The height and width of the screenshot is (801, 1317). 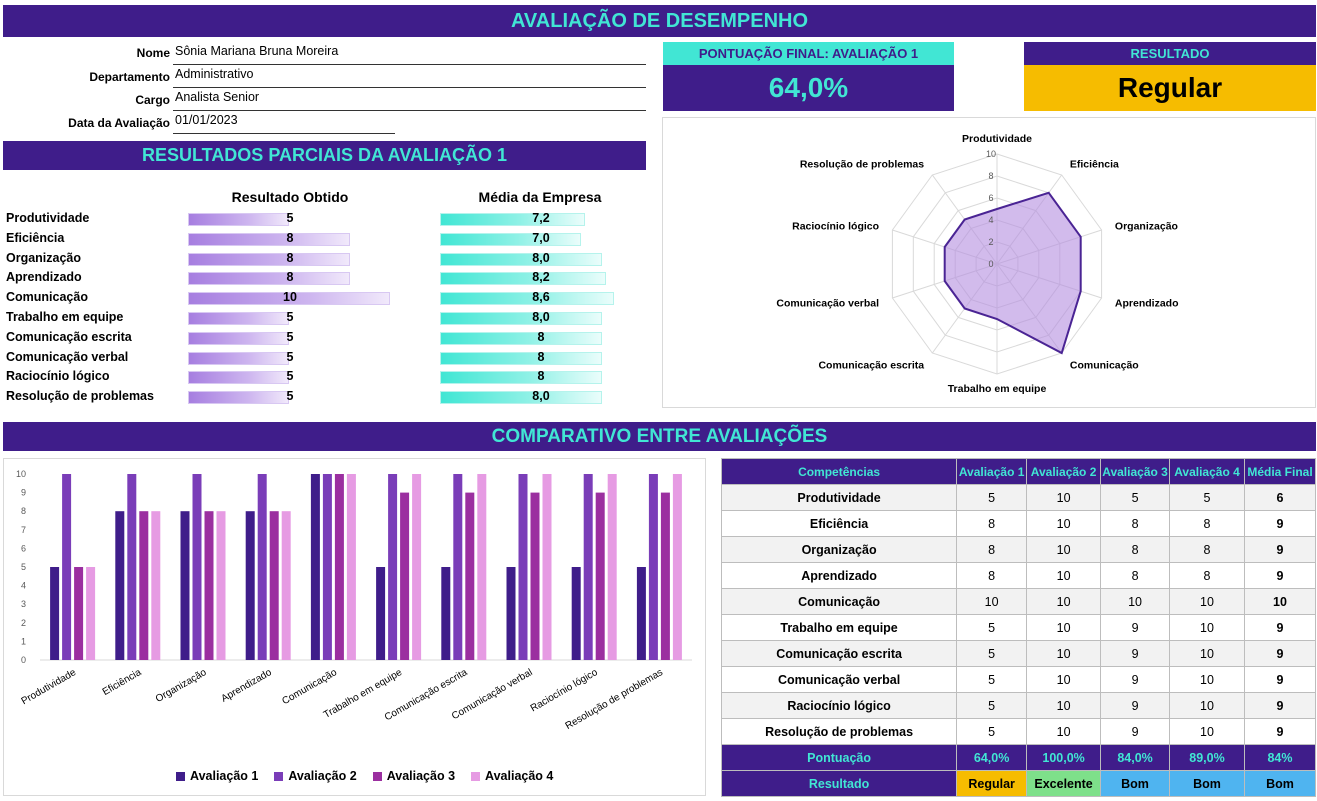 I want to click on company-value-trabalho-em-equipe: 8,0, so click(x=541, y=317).